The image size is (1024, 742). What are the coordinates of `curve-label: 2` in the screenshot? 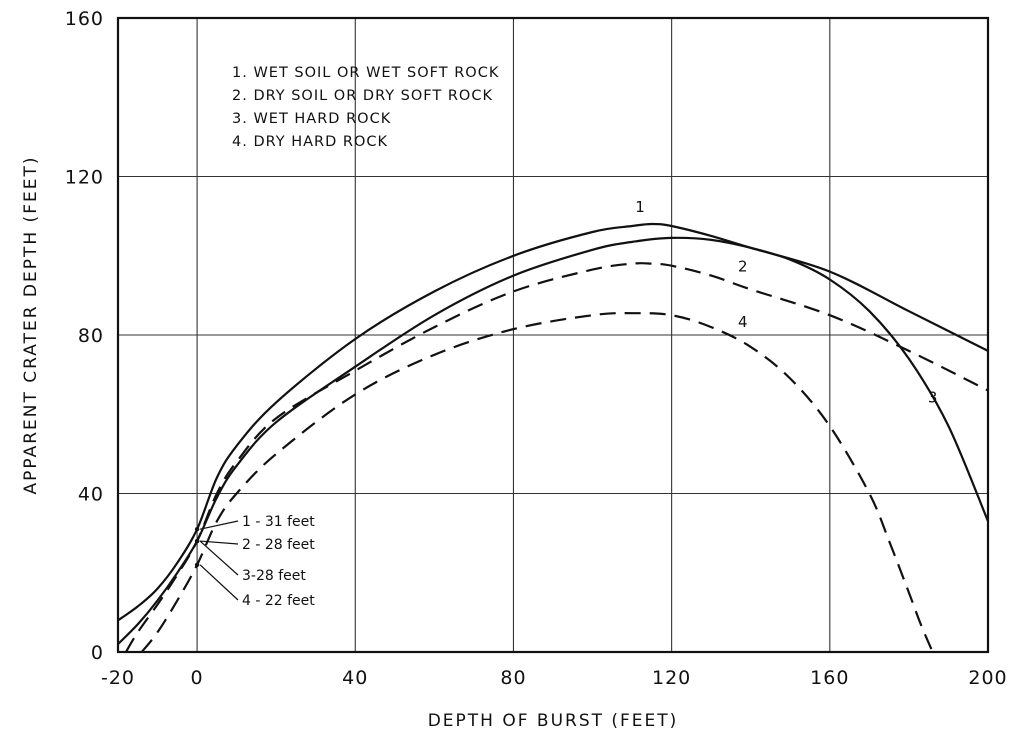 It's located at (743, 267).